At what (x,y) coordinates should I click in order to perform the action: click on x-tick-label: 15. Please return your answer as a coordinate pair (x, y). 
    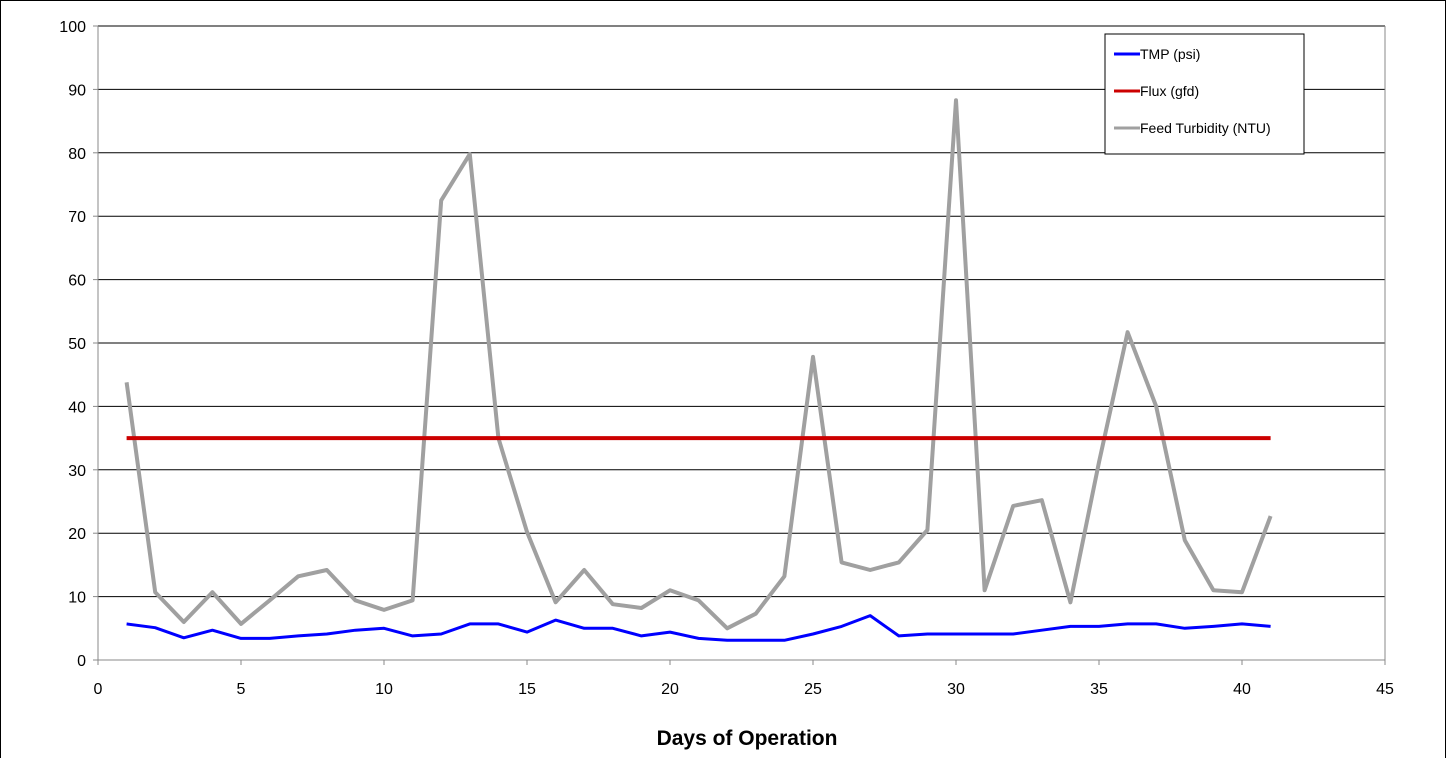
    Looking at the image, I should click on (527, 689).